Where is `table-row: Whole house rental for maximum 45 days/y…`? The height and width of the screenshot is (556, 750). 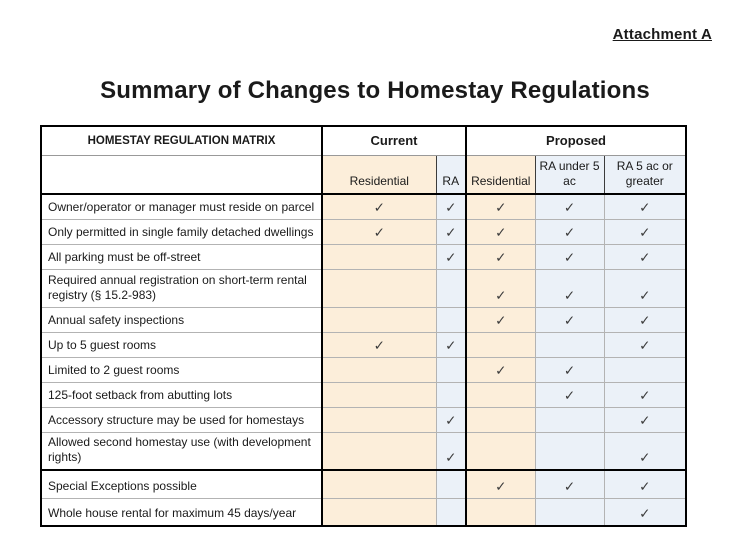 table-row: Whole house rental for maximum 45 days/y… is located at coordinates (364, 511).